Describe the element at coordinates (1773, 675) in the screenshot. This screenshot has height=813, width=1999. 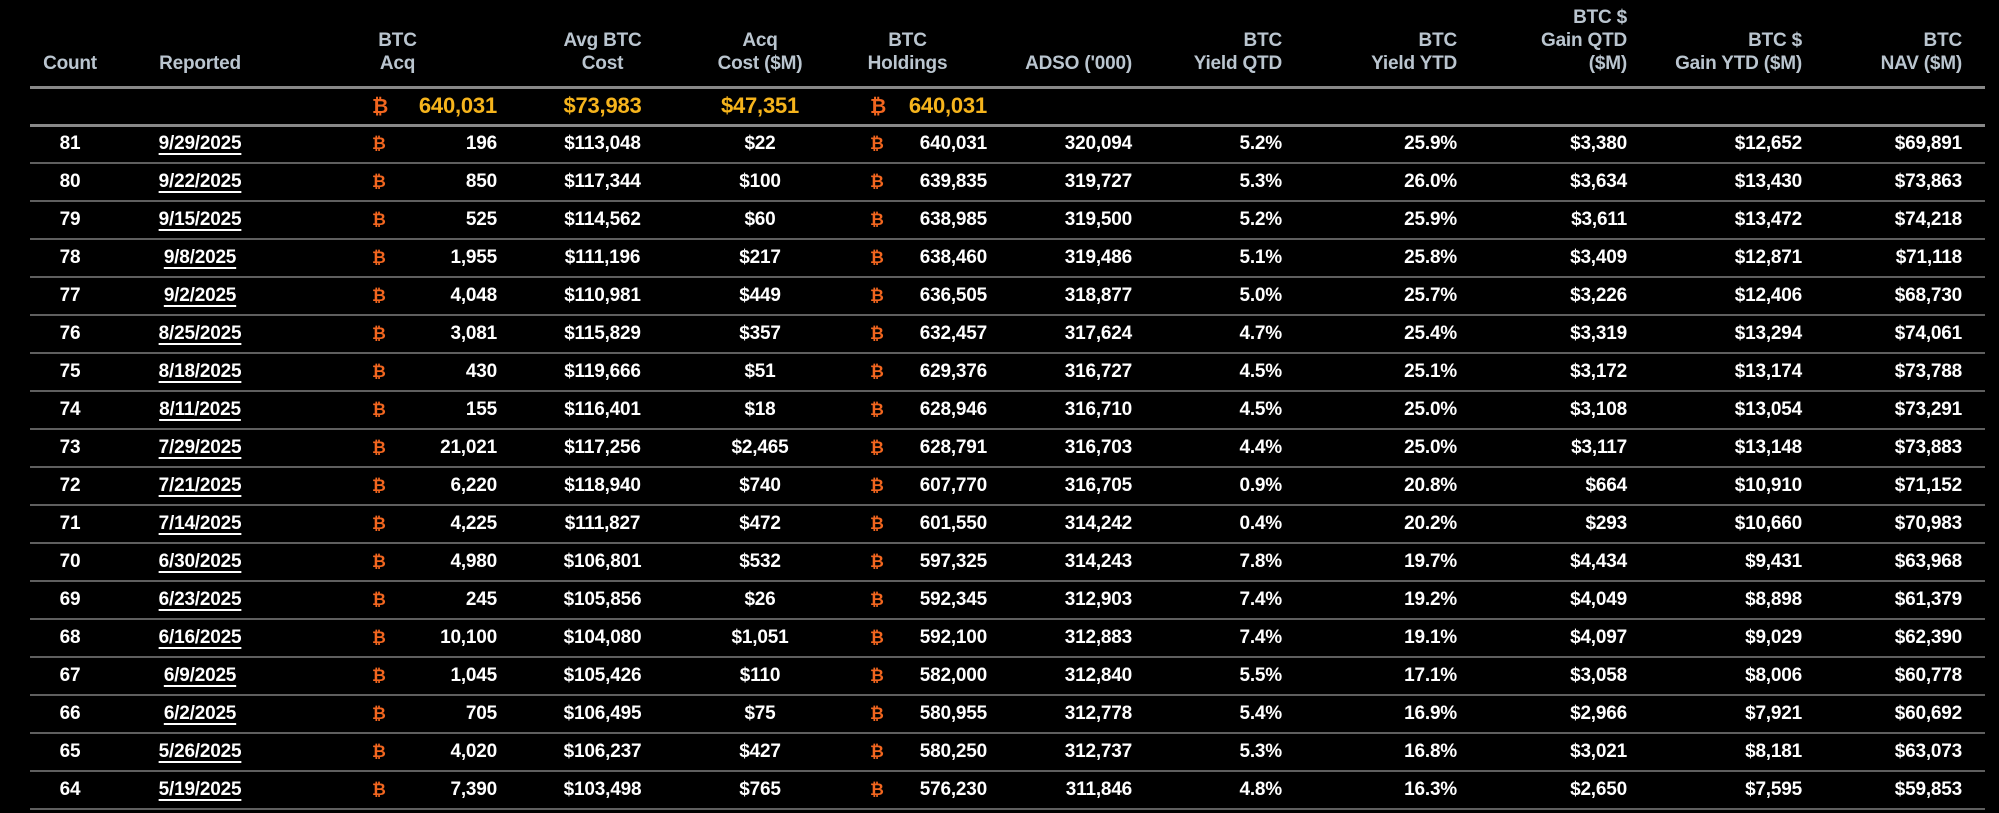
I see `btc-gain-ytd-cell: $8,006` at that location.